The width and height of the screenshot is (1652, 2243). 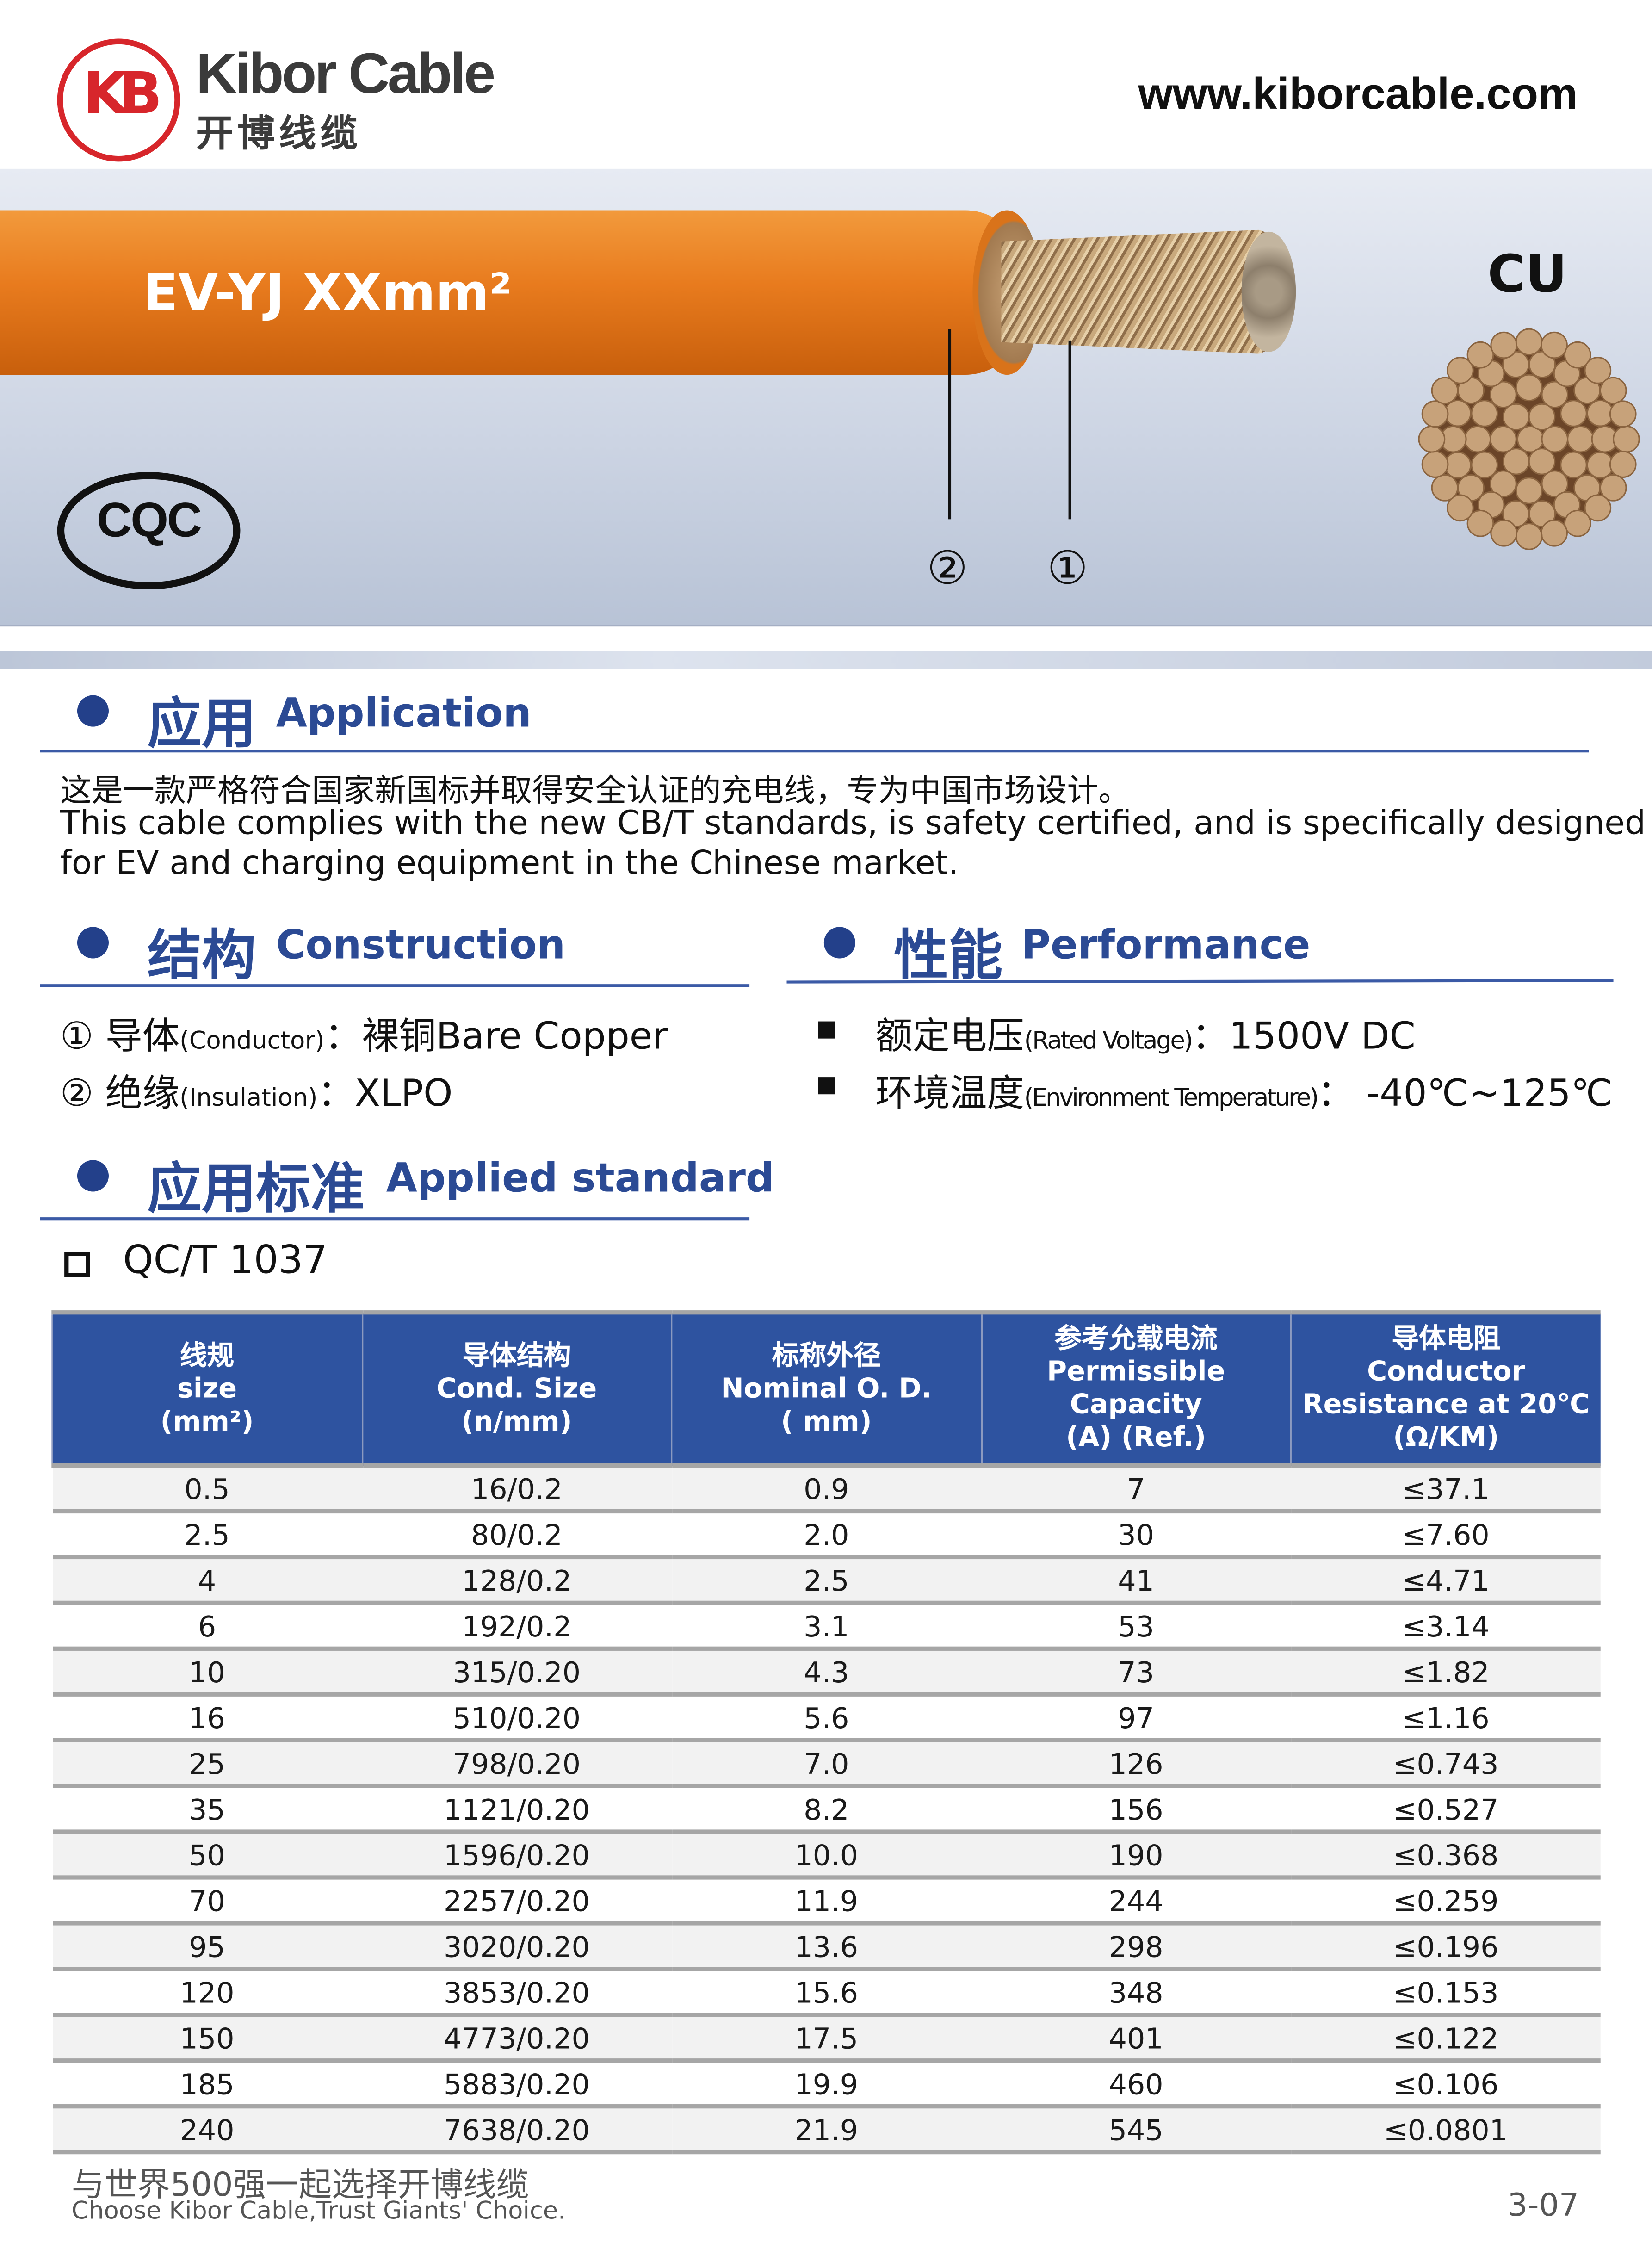 What do you see at coordinates (826, 1421) in the screenshot?
I see `column-header-line: ( mm)` at bounding box center [826, 1421].